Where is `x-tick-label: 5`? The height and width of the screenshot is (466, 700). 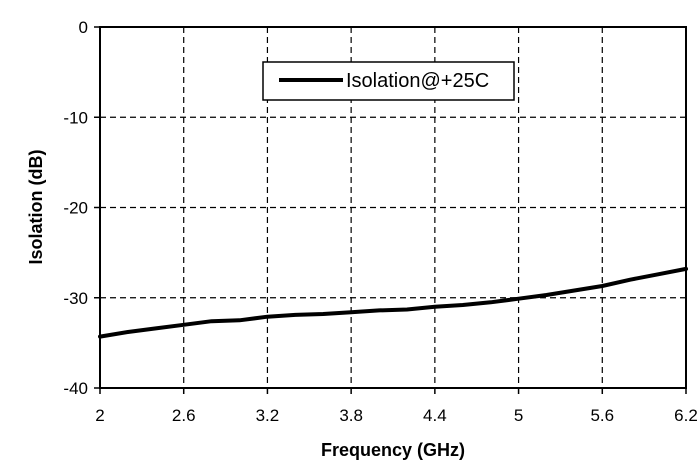 x-tick-label: 5 is located at coordinates (518, 415).